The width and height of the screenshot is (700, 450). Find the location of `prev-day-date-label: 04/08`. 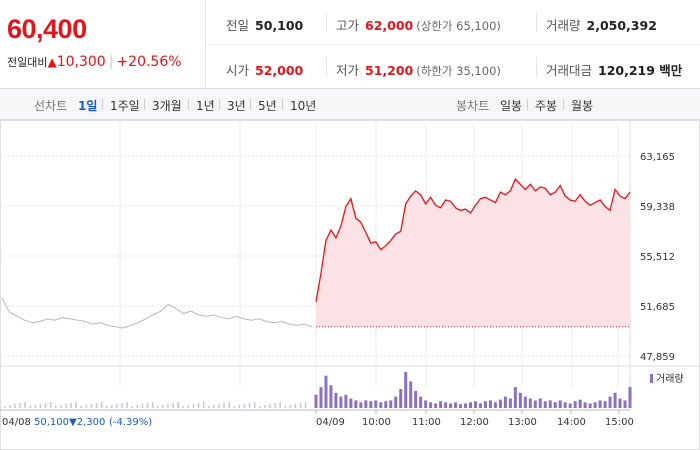

prev-day-date-label: 04/08 is located at coordinates (16, 422).